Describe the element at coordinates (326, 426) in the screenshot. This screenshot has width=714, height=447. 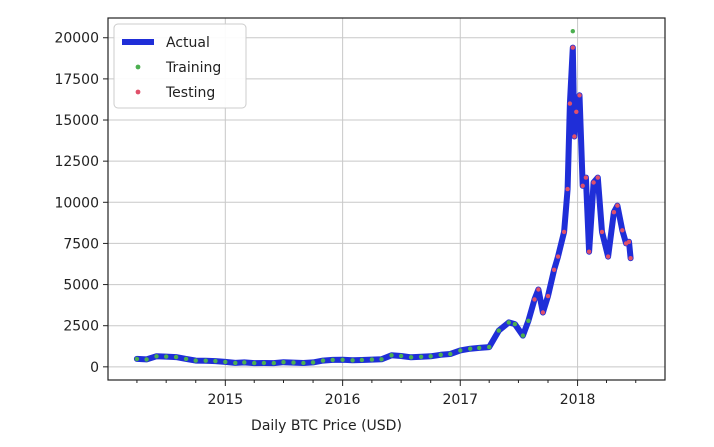
I see `x-axis-label: Daily BTC Price (USD)` at that location.